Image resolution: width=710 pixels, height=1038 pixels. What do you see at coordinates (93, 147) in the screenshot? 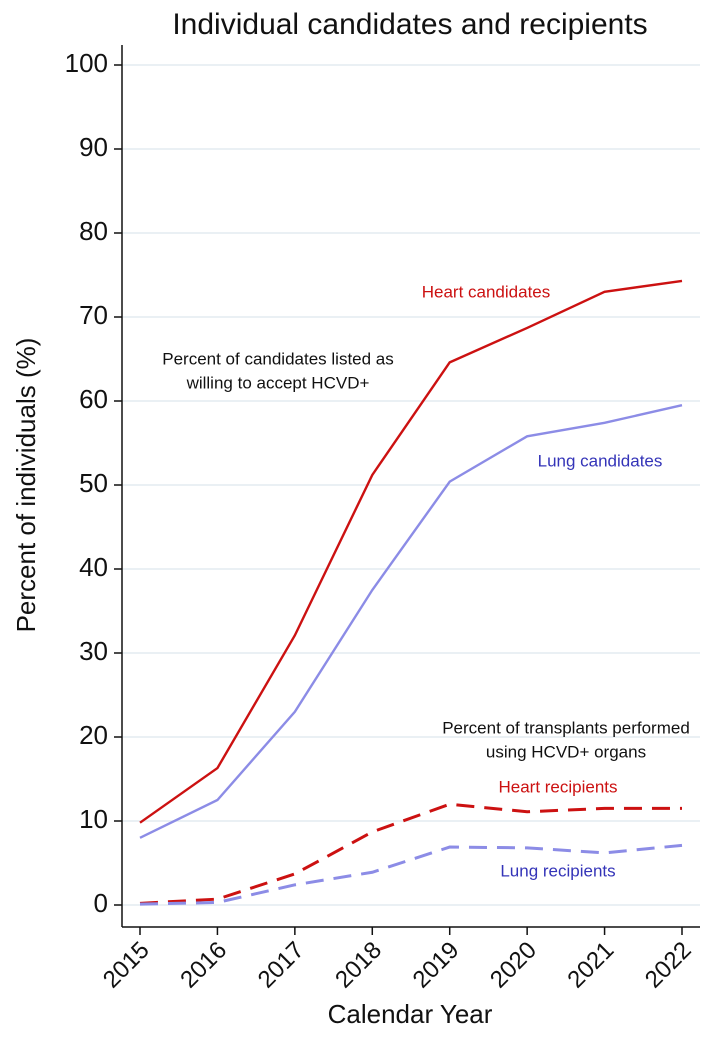
I see `y-tick-label: 90` at bounding box center [93, 147].